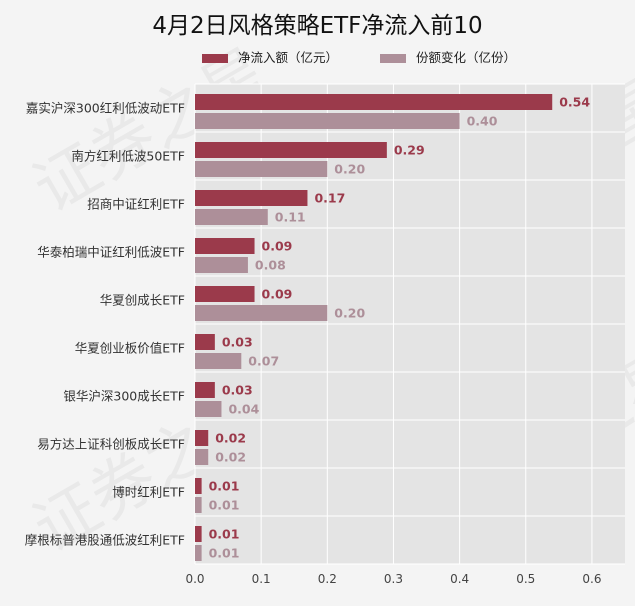  Describe the element at coordinates (124, 396) in the screenshot. I see `category-label: 银华沪深300成长ETF` at that location.